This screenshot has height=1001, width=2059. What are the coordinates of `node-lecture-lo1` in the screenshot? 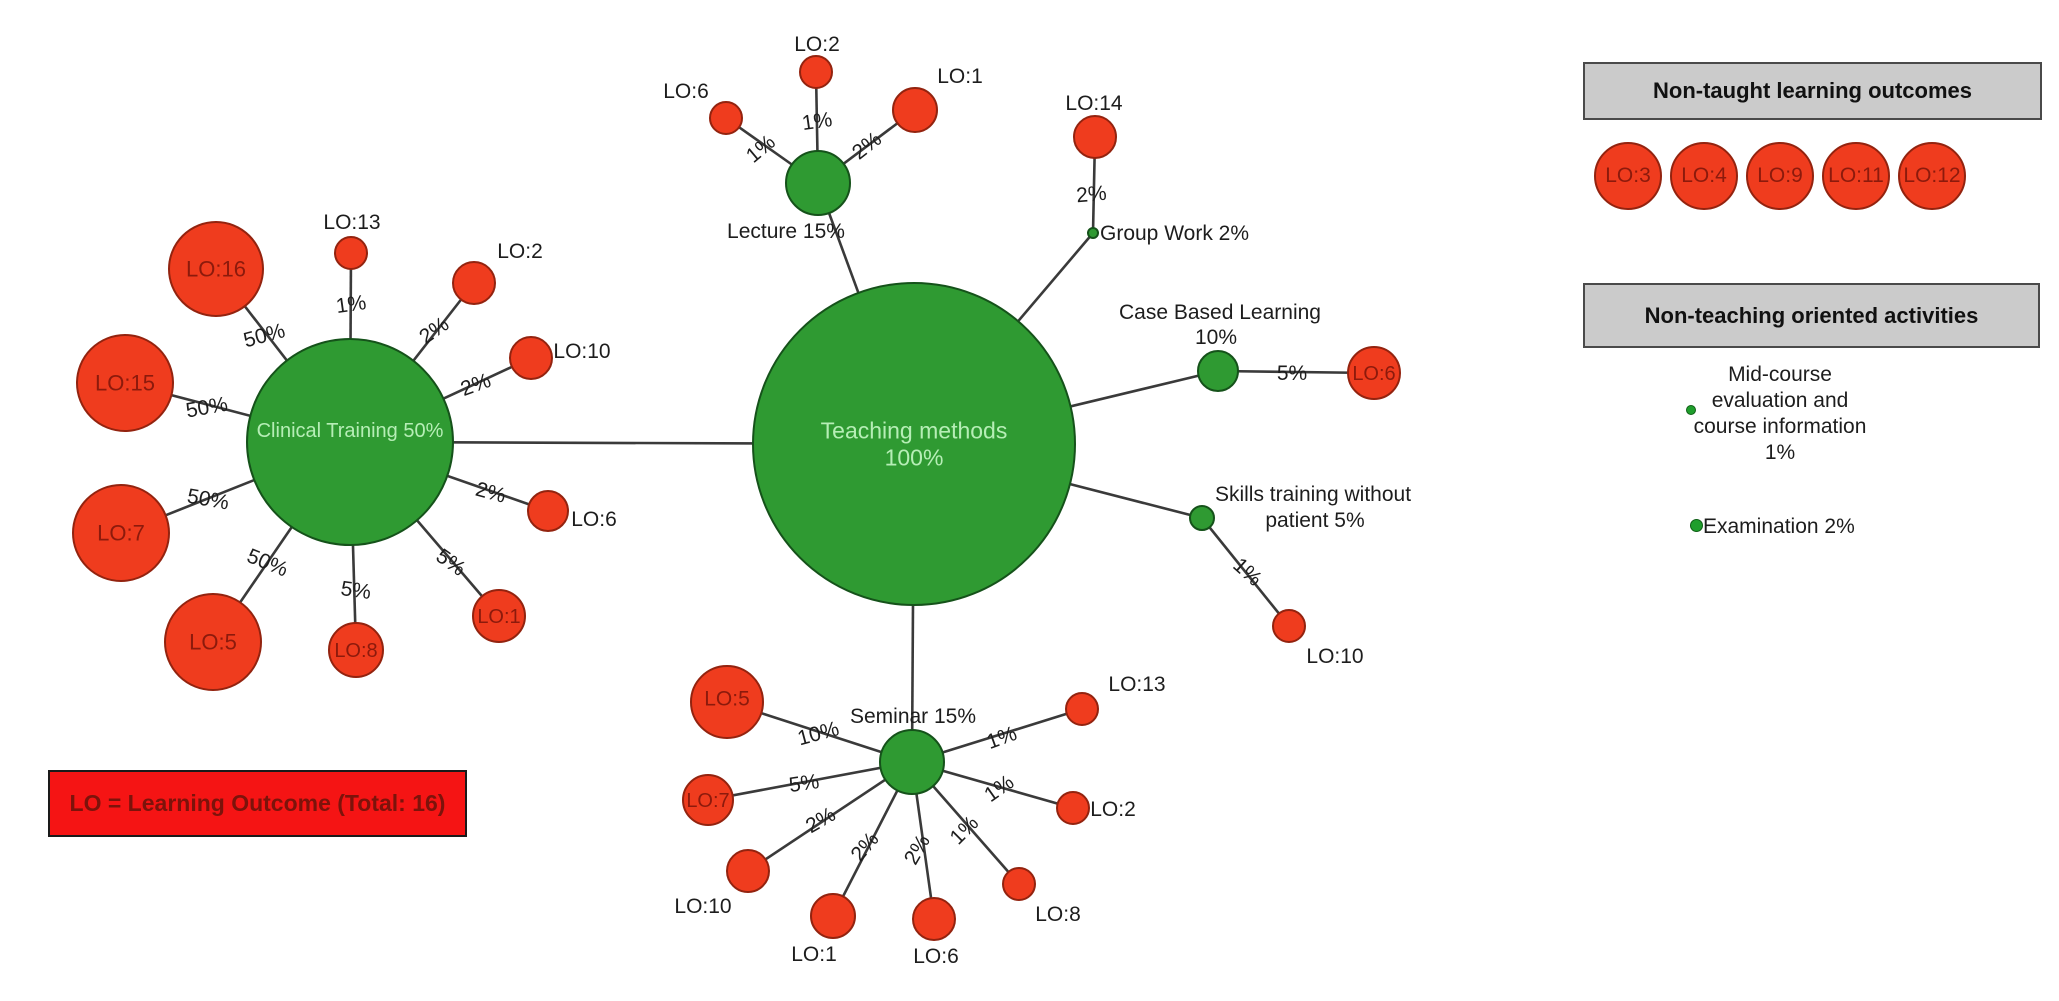 It's located at (915, 110).